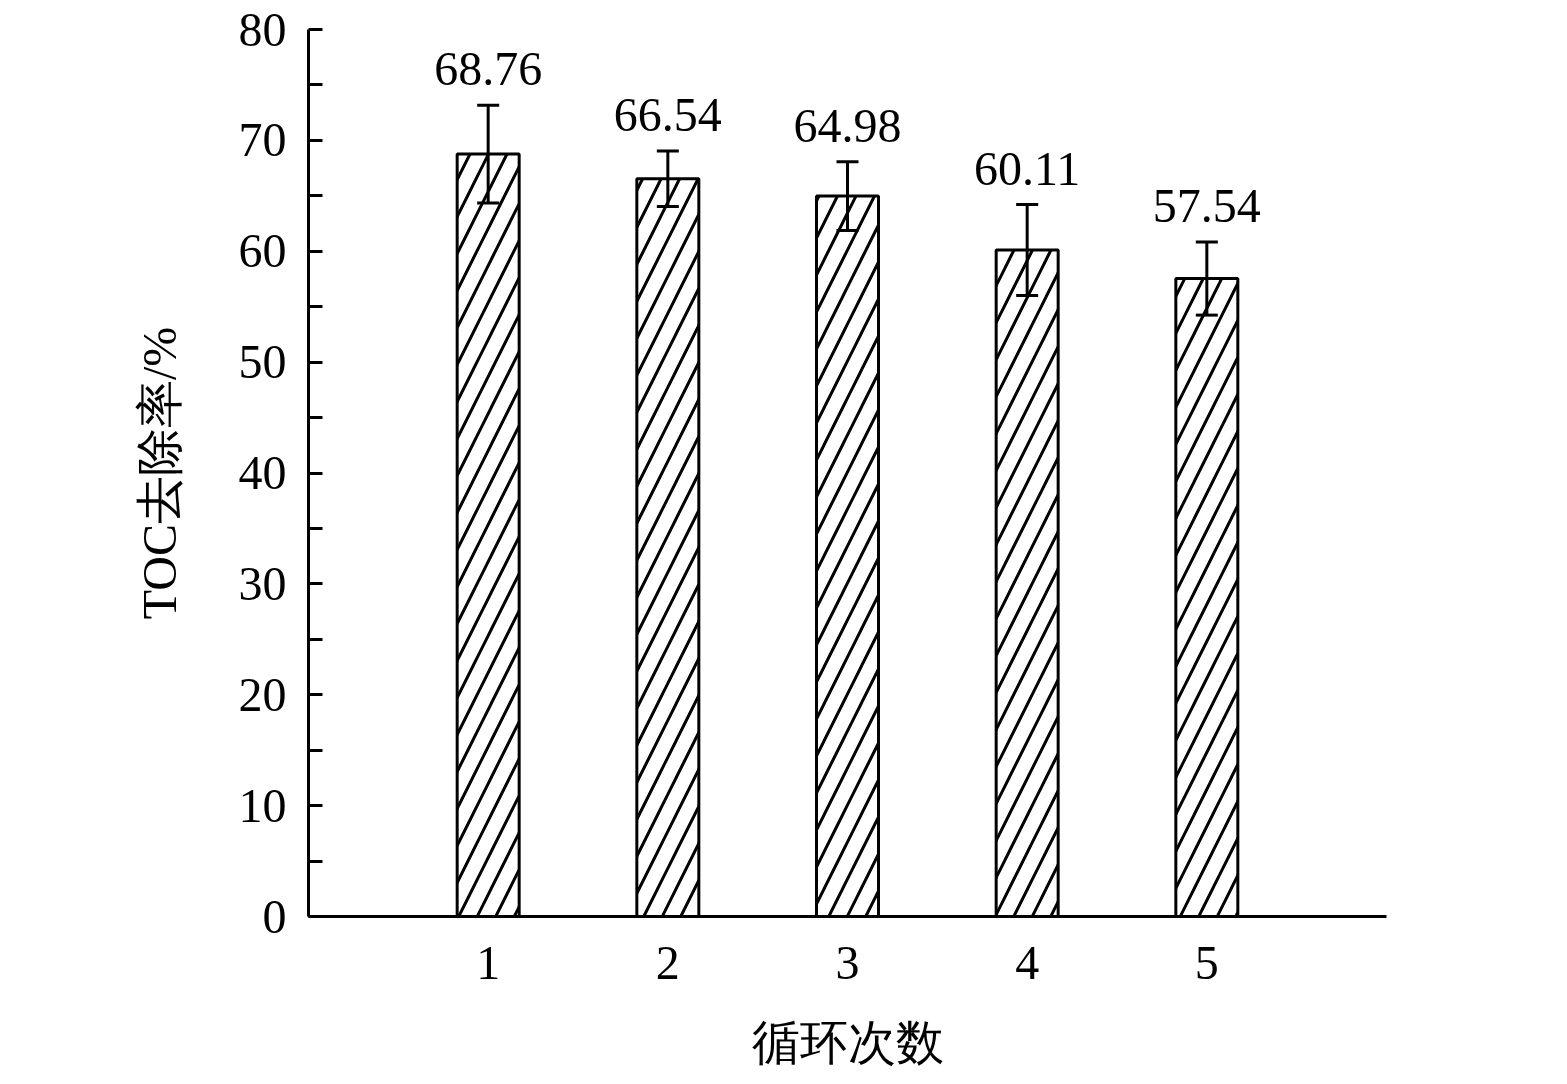  I want to click on y-tick-label: 70, so click(262, 140).